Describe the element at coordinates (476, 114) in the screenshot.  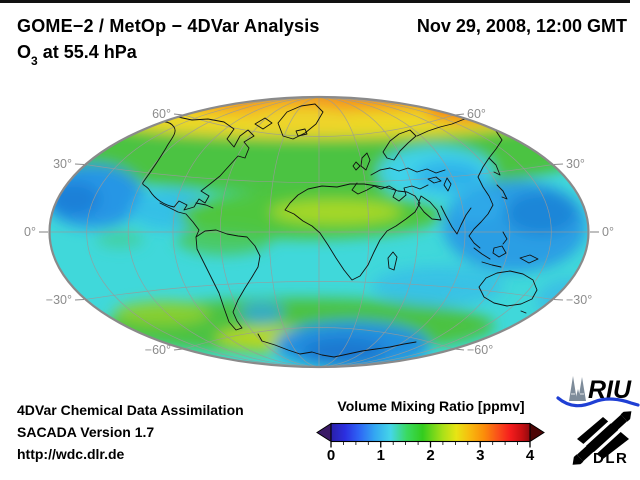
I see `lat-label-right-60: 60°` at that location.